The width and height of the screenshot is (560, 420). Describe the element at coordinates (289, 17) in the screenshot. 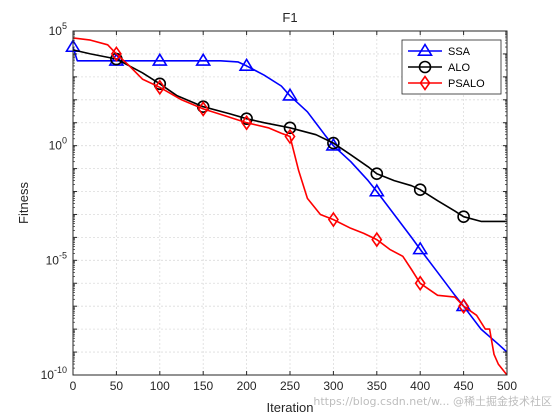

I see `chart-title: F1` at that location.